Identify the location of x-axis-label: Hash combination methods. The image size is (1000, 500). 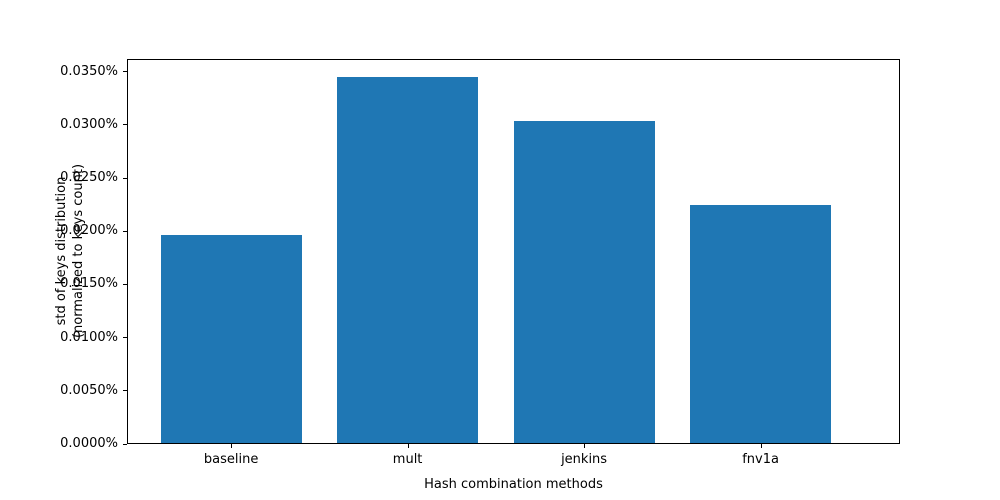
(513, 484).